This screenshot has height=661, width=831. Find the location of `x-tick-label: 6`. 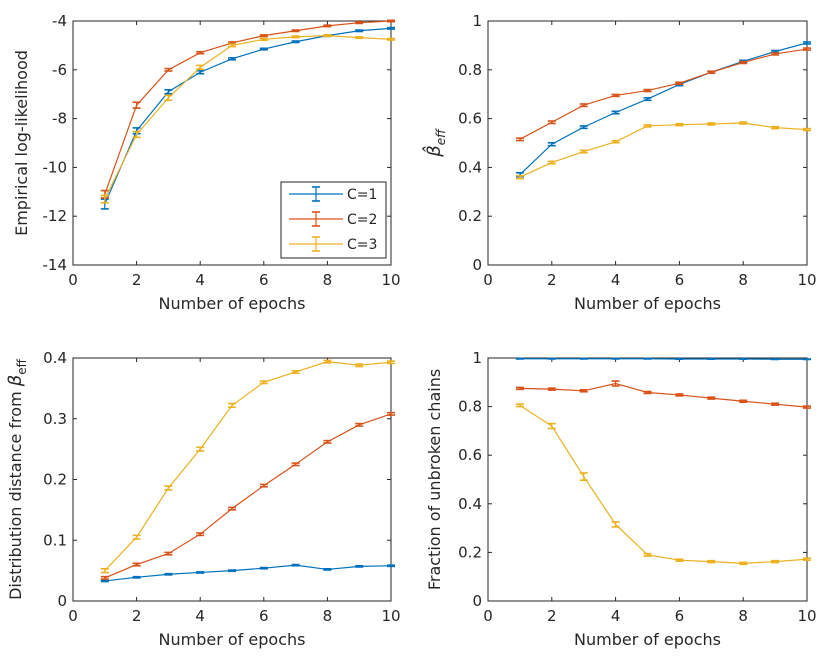

x-tick-label: 6 is located at coordinates (264, 280).